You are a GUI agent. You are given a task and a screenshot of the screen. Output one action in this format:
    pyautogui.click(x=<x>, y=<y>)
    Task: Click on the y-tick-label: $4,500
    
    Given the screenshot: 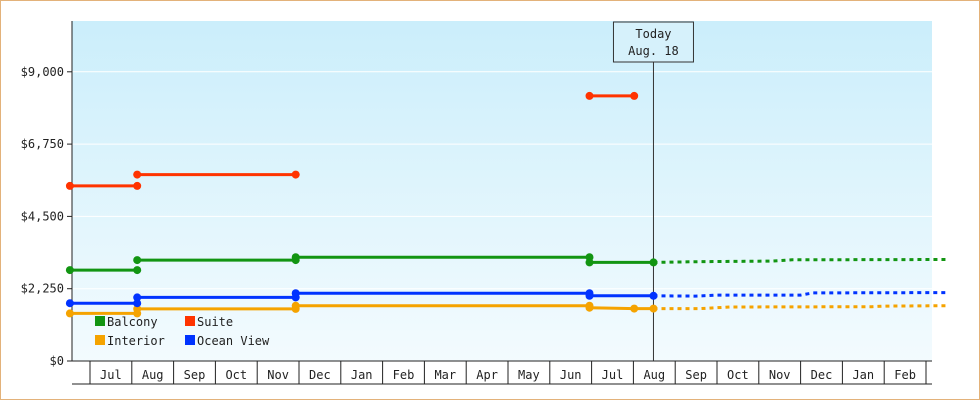 What is the action you would take?
    pyautogui.click(x=42, y=216)
    